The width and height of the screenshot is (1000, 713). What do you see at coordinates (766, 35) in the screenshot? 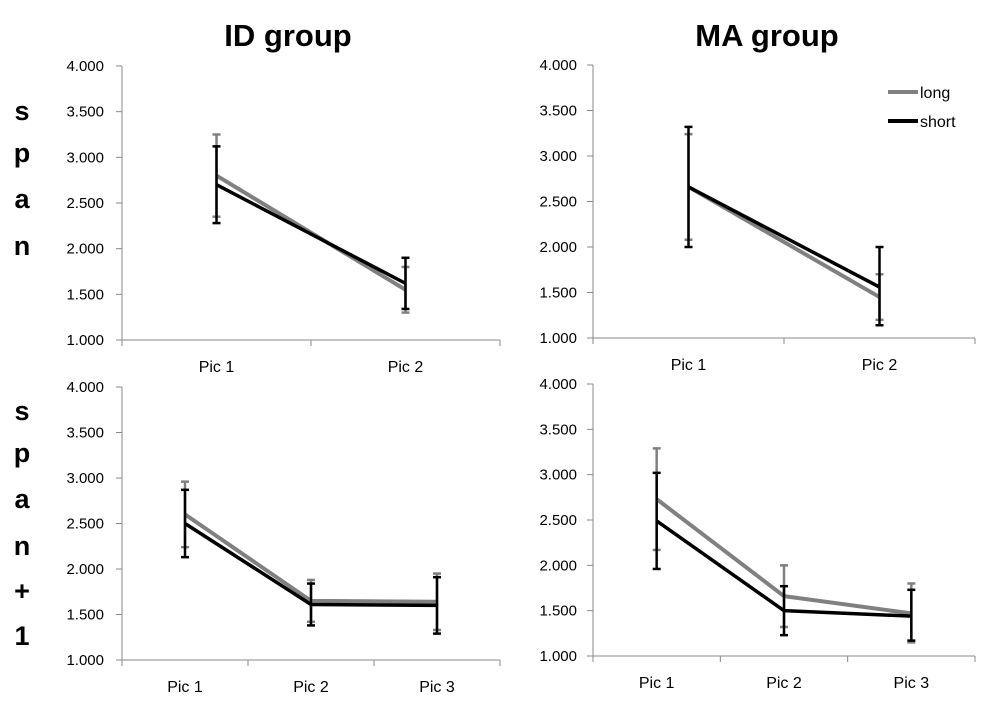
I see `column-title-ma-group: MA group` at bounding box center [766, 35].